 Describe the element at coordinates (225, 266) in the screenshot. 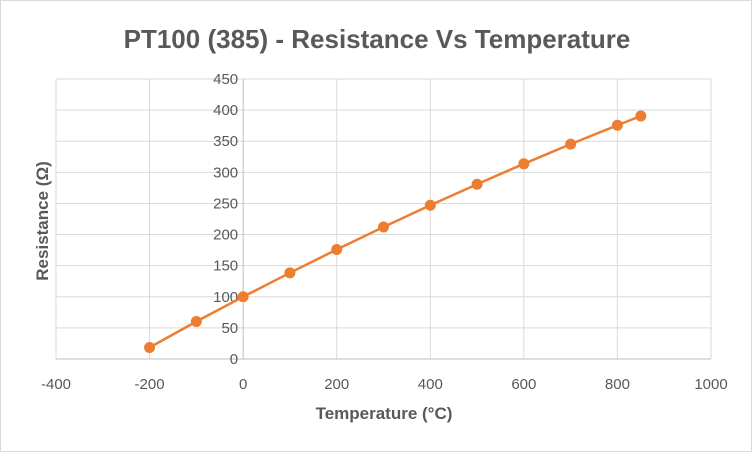

I see `y-tick-label: 150` at that location.